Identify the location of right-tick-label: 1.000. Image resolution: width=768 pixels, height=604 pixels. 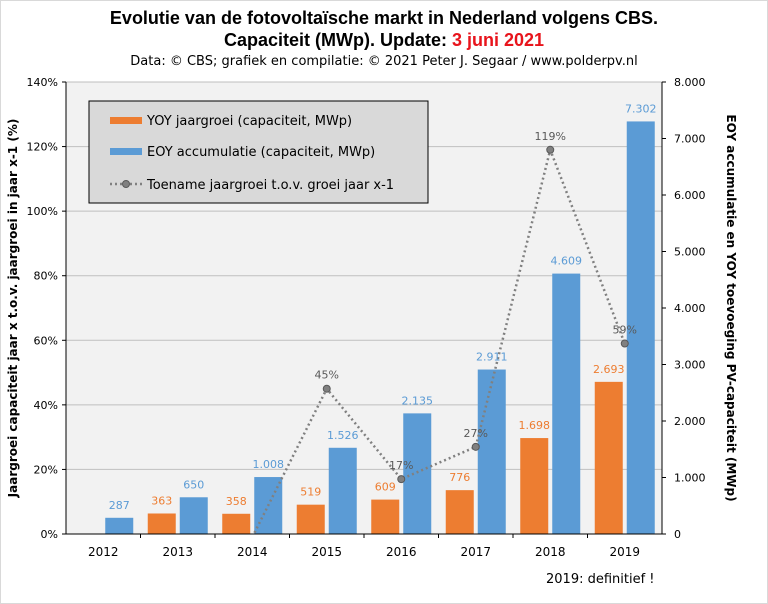
(690, 478).